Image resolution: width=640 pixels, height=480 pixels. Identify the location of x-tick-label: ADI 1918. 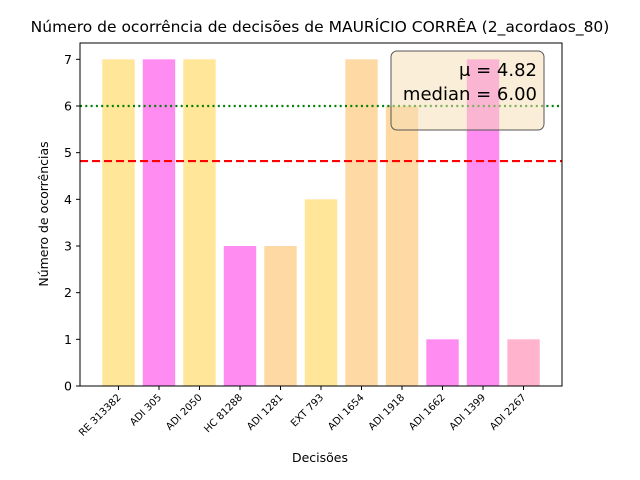
(387, 412).